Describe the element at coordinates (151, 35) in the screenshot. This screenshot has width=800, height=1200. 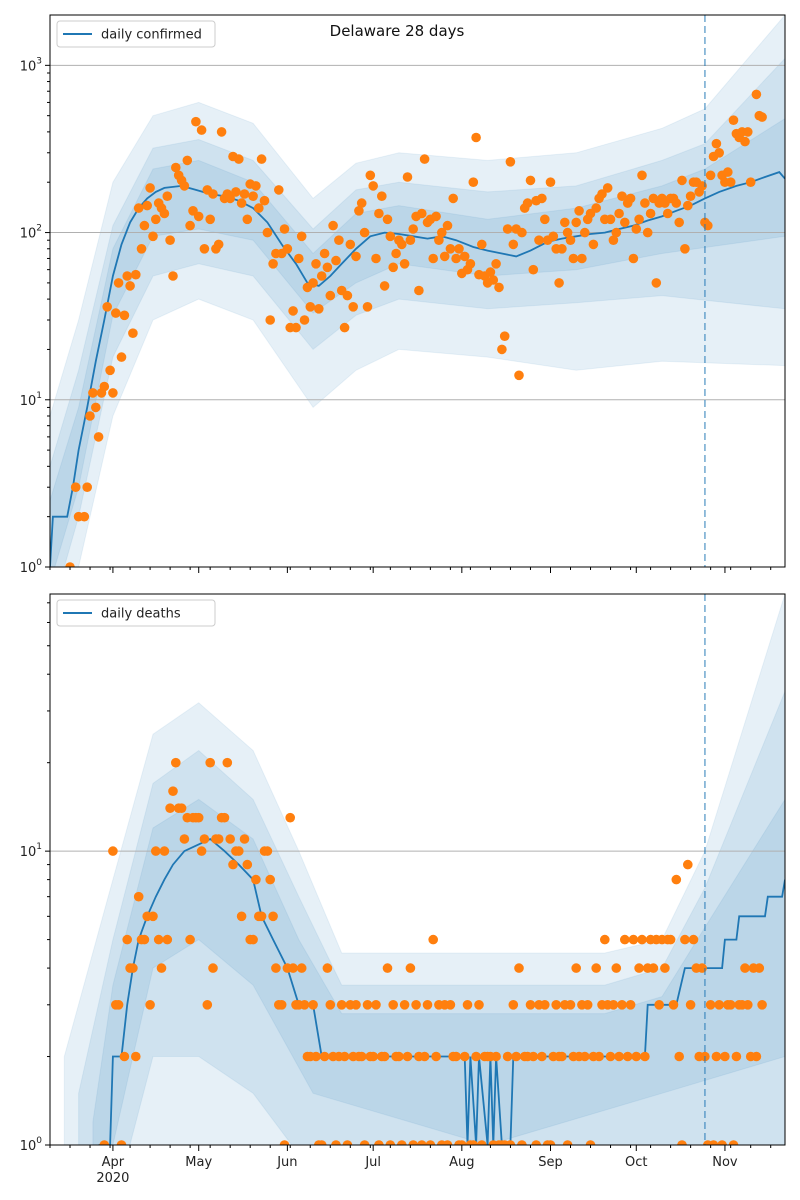
I see `legend-label: daily confirmed` at that location.